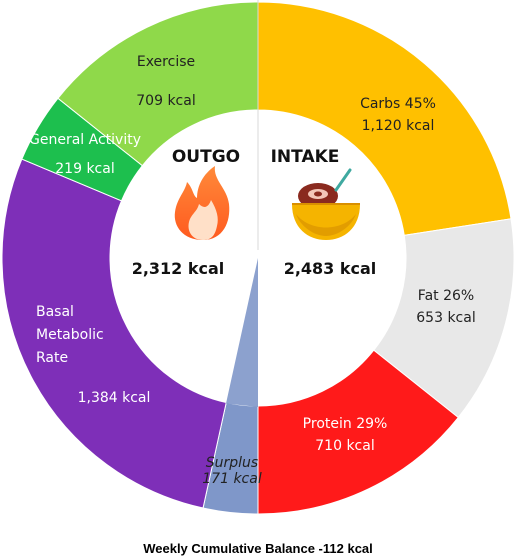  Describe the element at coordinates (202, 203) in the screenshot. I see `fire-icon` at that location.